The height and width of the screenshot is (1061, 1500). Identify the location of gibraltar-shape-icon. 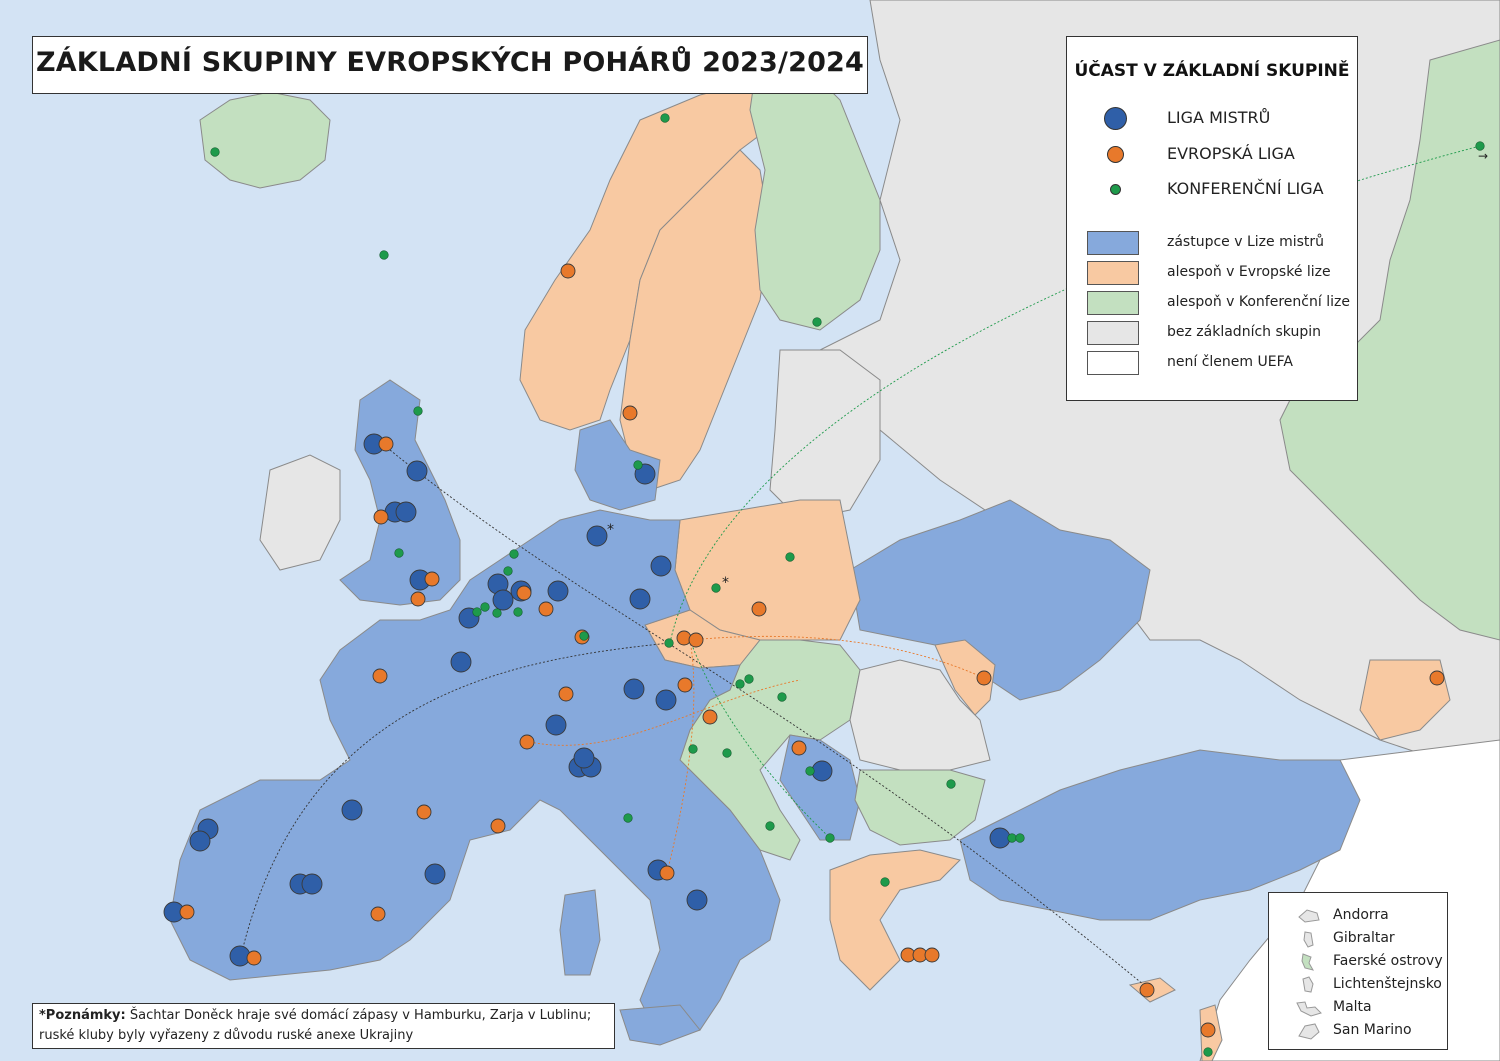
(1308, 939).